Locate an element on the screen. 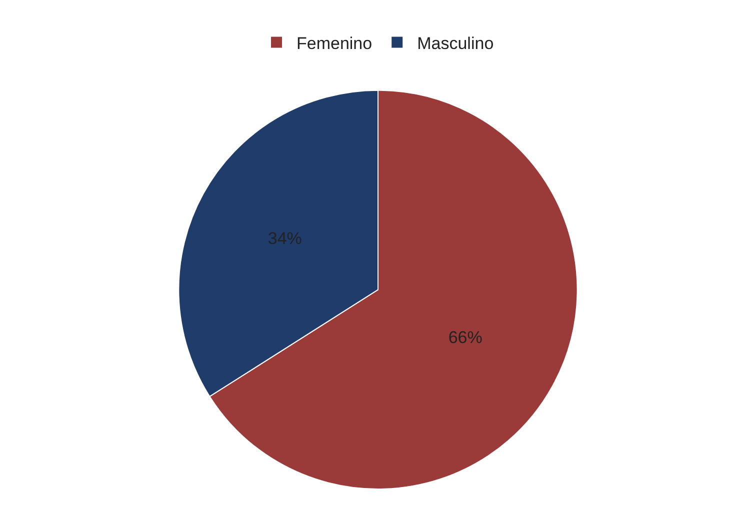 Image resolution: width=756 pixels, height=509 pixels. legend-label: Femenino is located at coordinates (334, 43).